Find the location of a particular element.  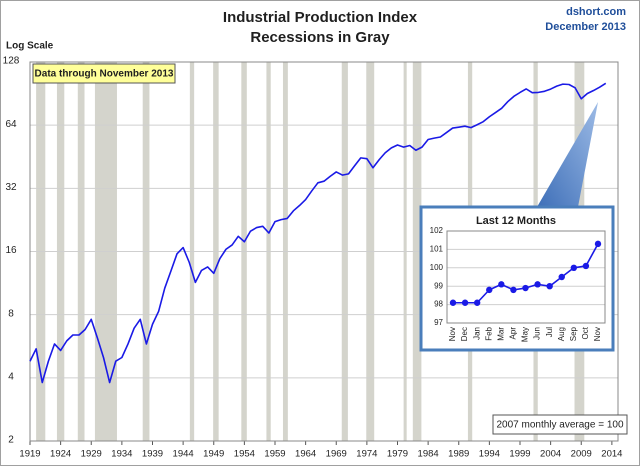

x-tick-label: 1959 is located at coordinates (274, 454).